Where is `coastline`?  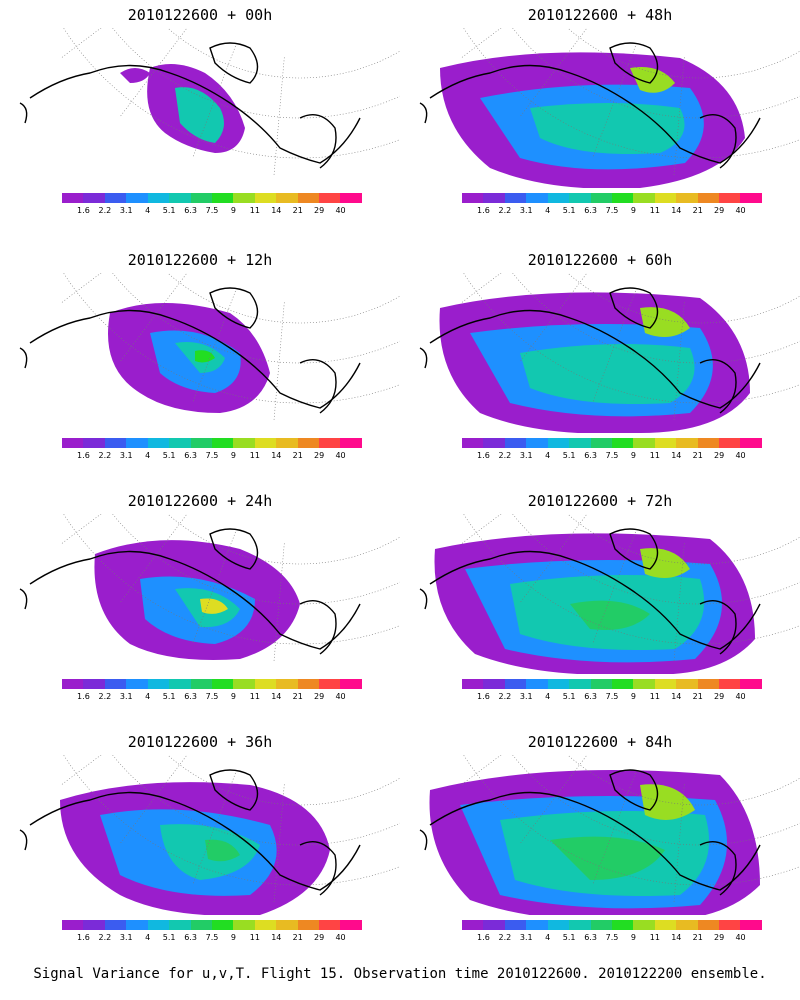 coastline is located at coordinates (190, 591).